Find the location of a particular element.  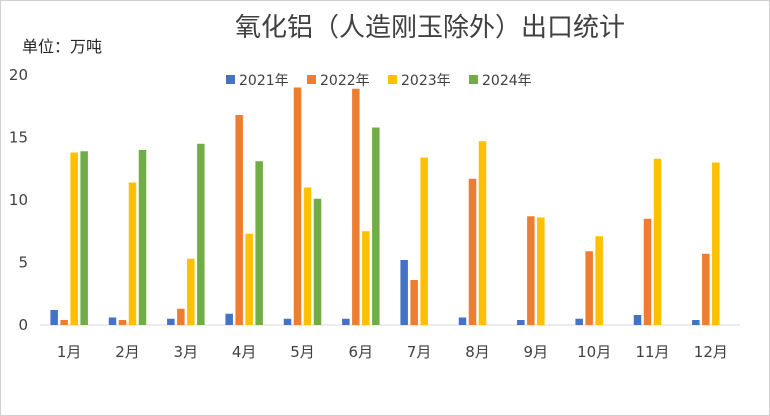

bar-2022年-8月 is located at coordinates (472, 251).